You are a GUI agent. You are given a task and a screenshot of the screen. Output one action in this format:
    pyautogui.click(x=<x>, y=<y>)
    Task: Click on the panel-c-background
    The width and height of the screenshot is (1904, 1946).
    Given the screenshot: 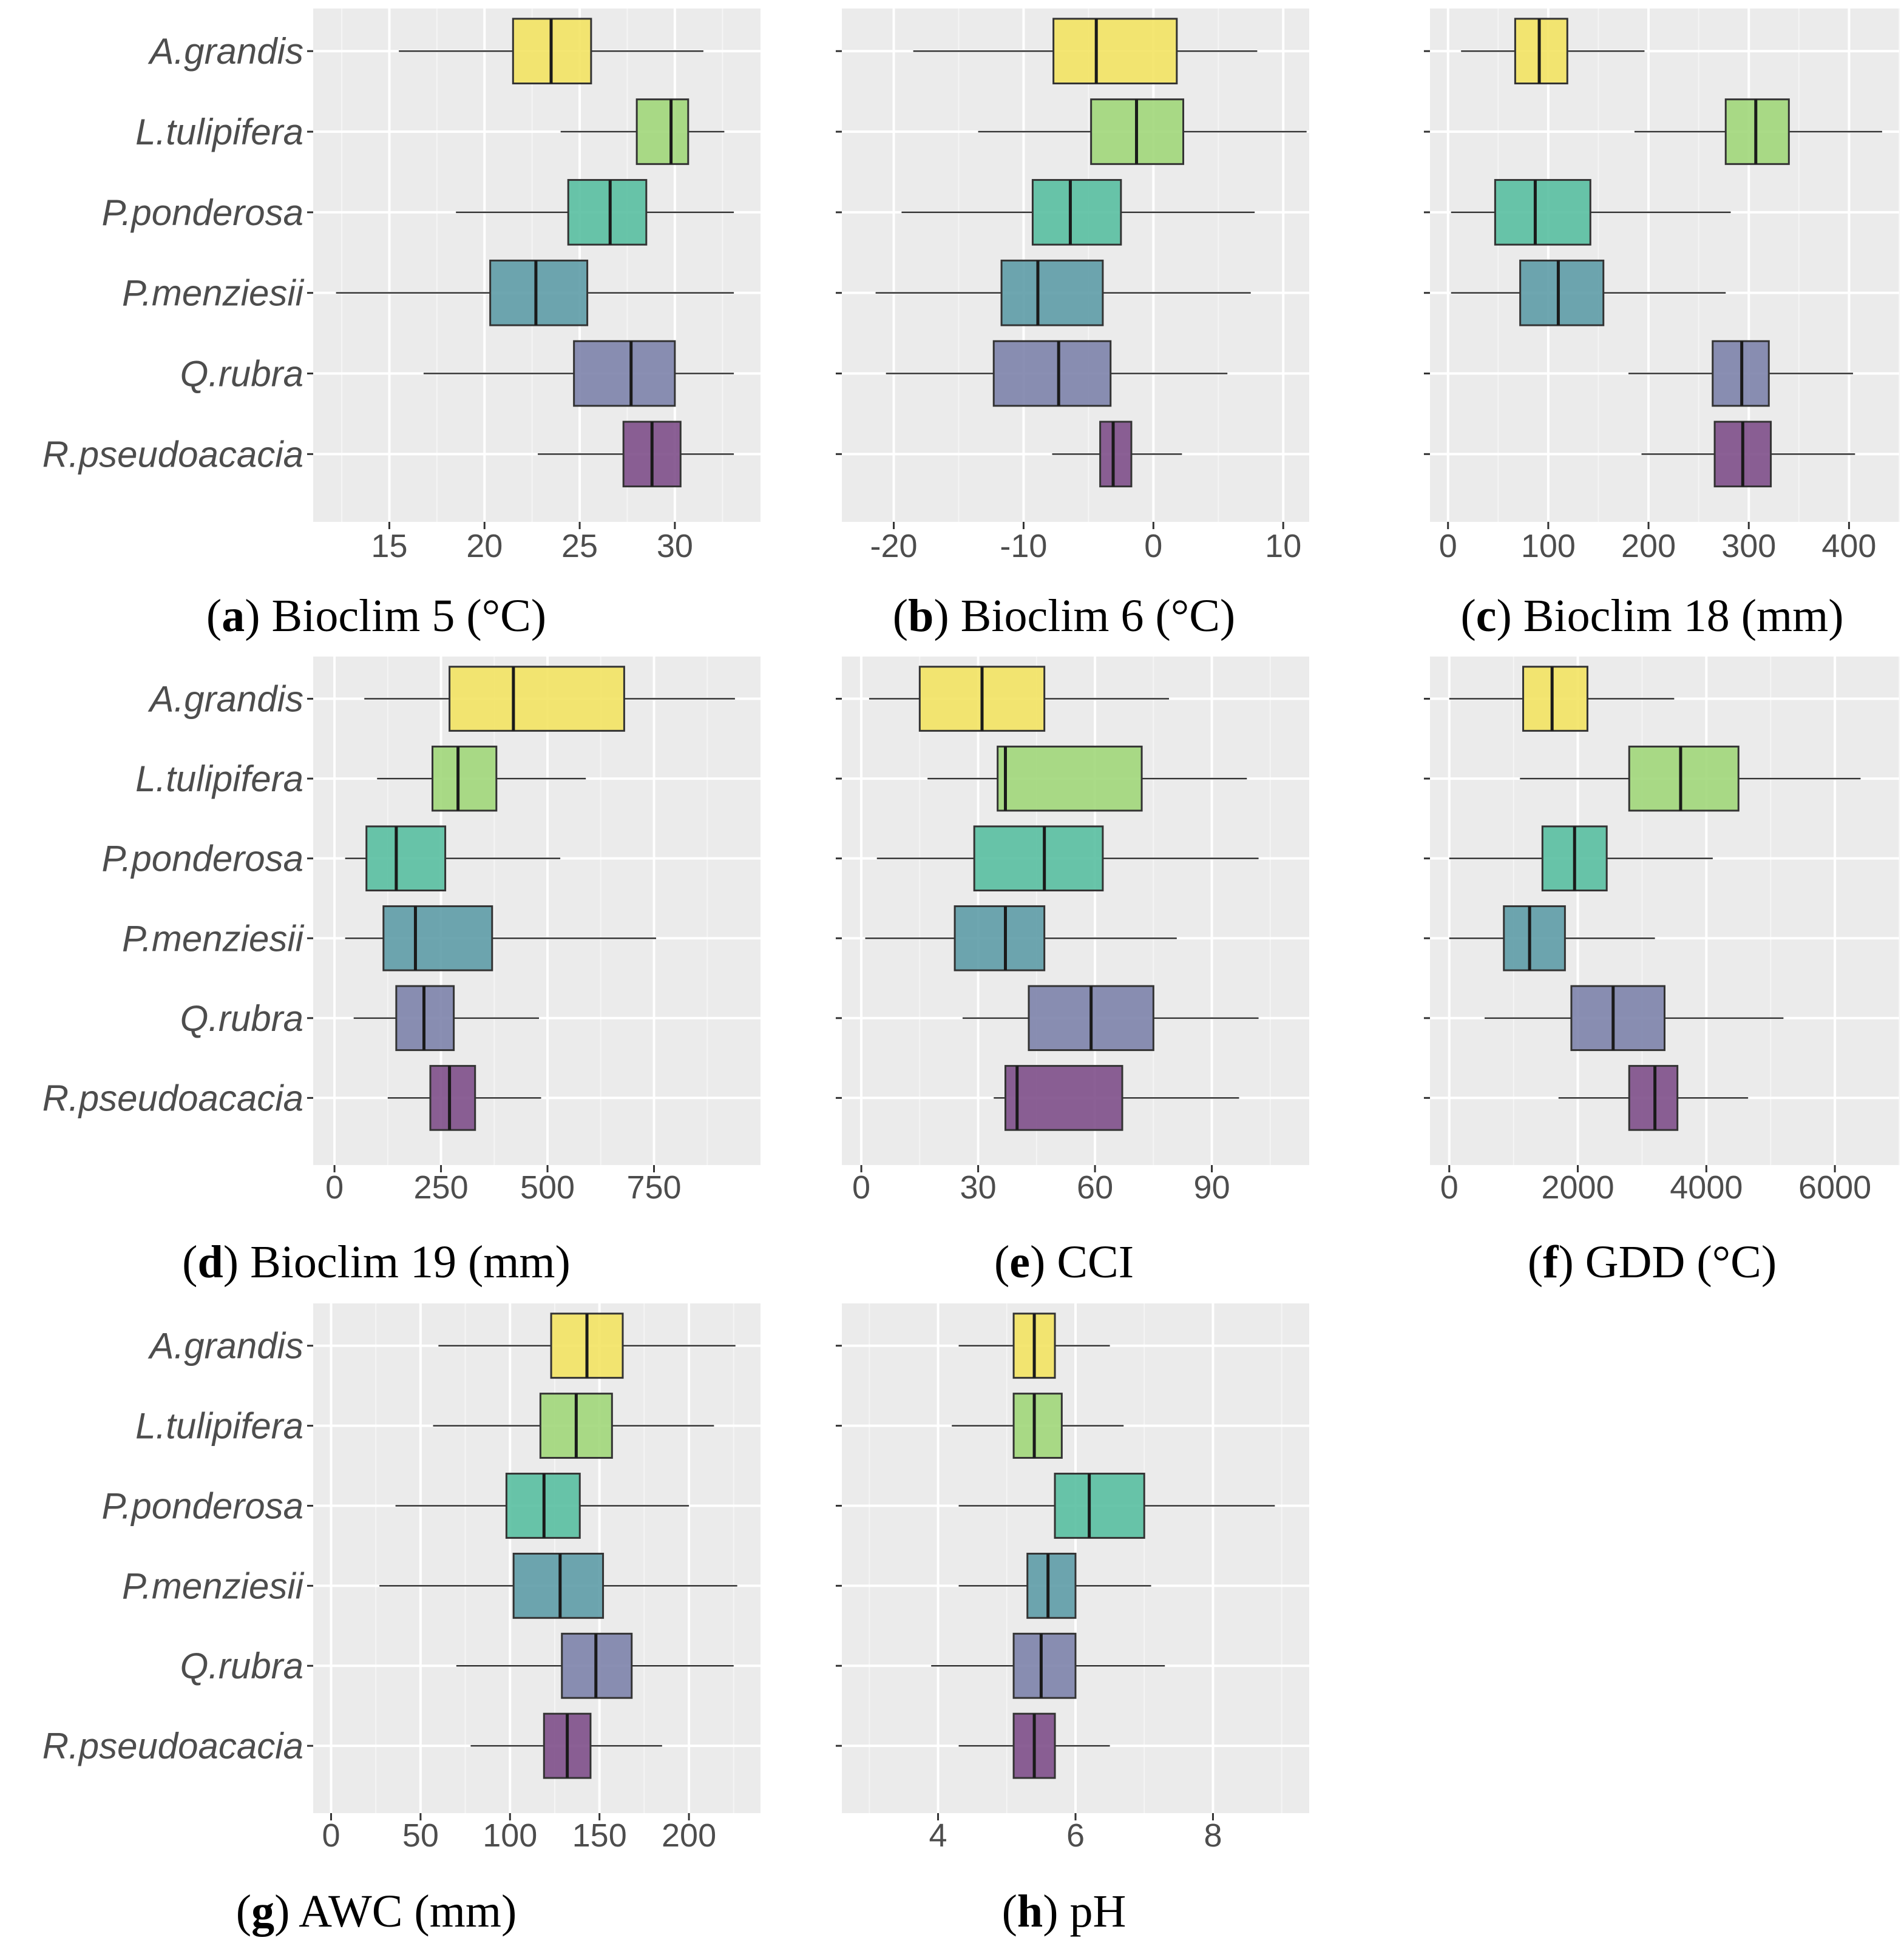 What is the action you would take?
    pyautogui.click(x=1664, y=265)
    